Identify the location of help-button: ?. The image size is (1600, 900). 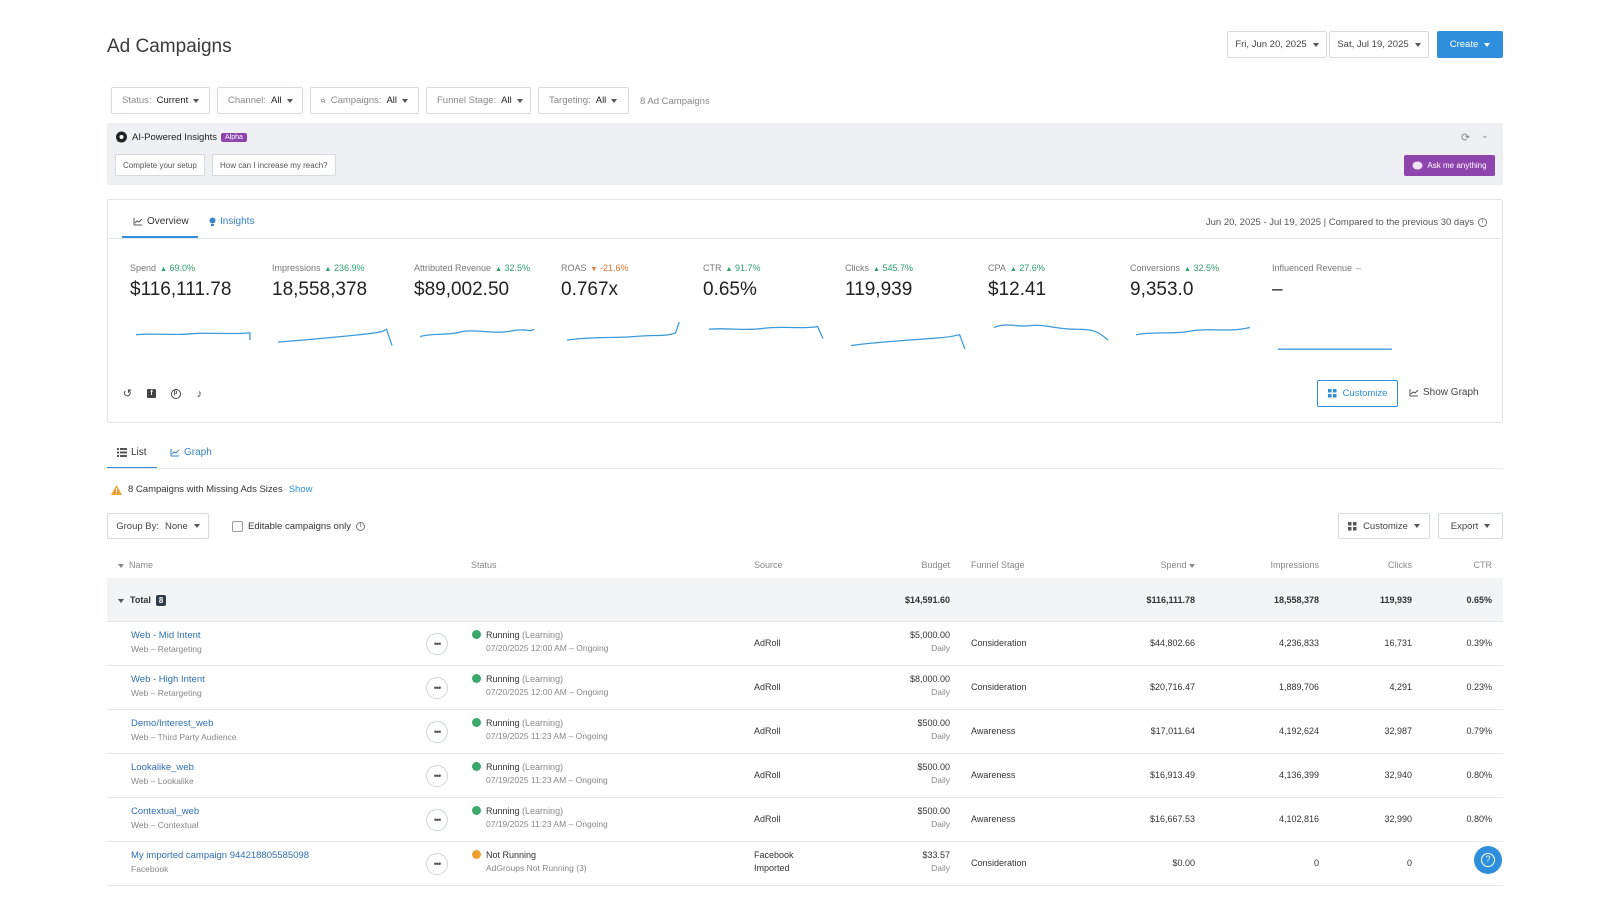
(1488, 860).